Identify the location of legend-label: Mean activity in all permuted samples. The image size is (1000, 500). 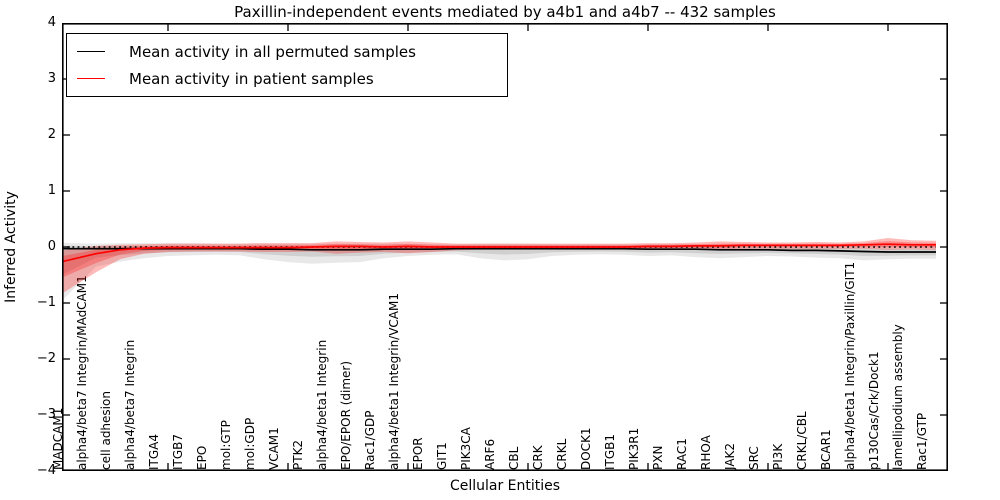
(272, 51).